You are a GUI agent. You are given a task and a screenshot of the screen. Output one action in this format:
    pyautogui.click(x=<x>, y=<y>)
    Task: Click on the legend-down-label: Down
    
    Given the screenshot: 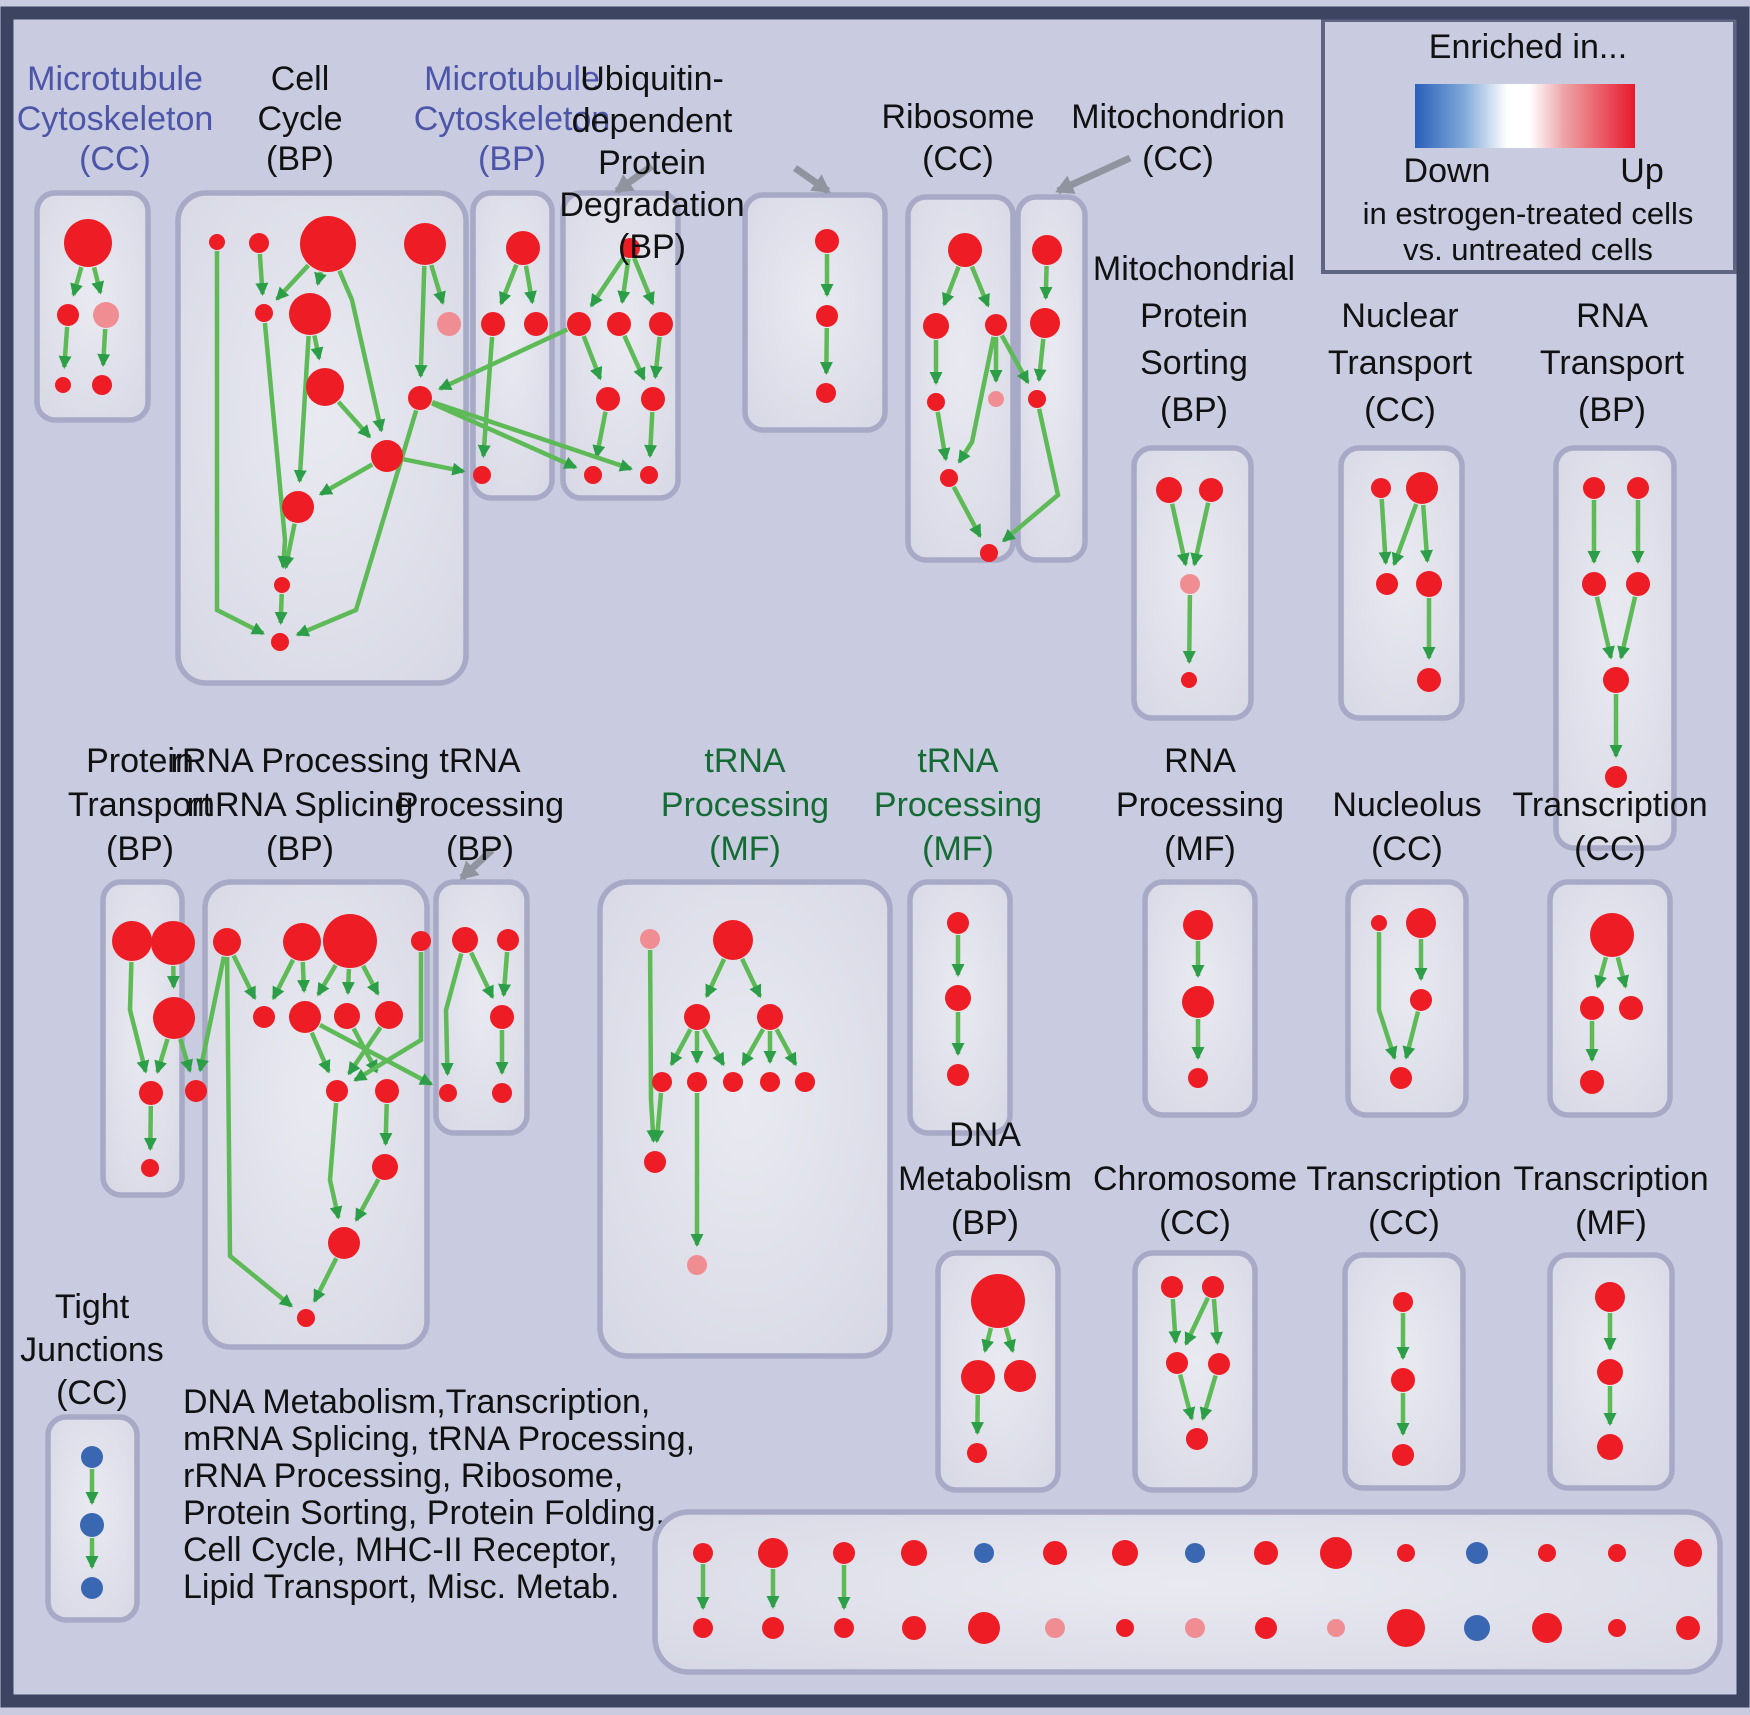 What is the action you would take?
    pyautogui.click(x=1447, y=171)
    